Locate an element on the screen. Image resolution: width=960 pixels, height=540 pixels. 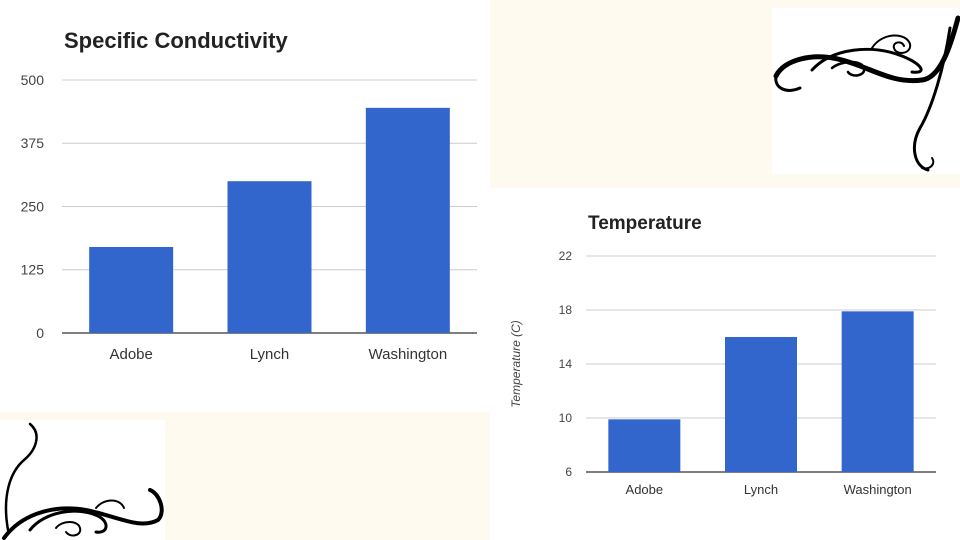
y-tick-label: 125 is located at coordinates (33, 270).